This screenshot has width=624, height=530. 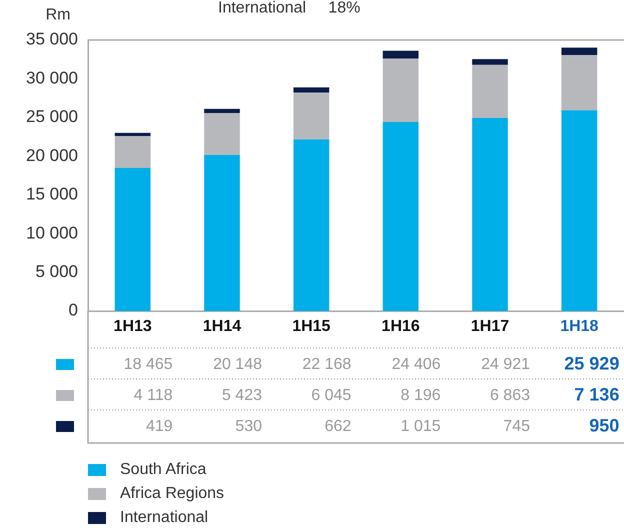 I want to click on data-label: 8 196, so click(x=420, y=395).